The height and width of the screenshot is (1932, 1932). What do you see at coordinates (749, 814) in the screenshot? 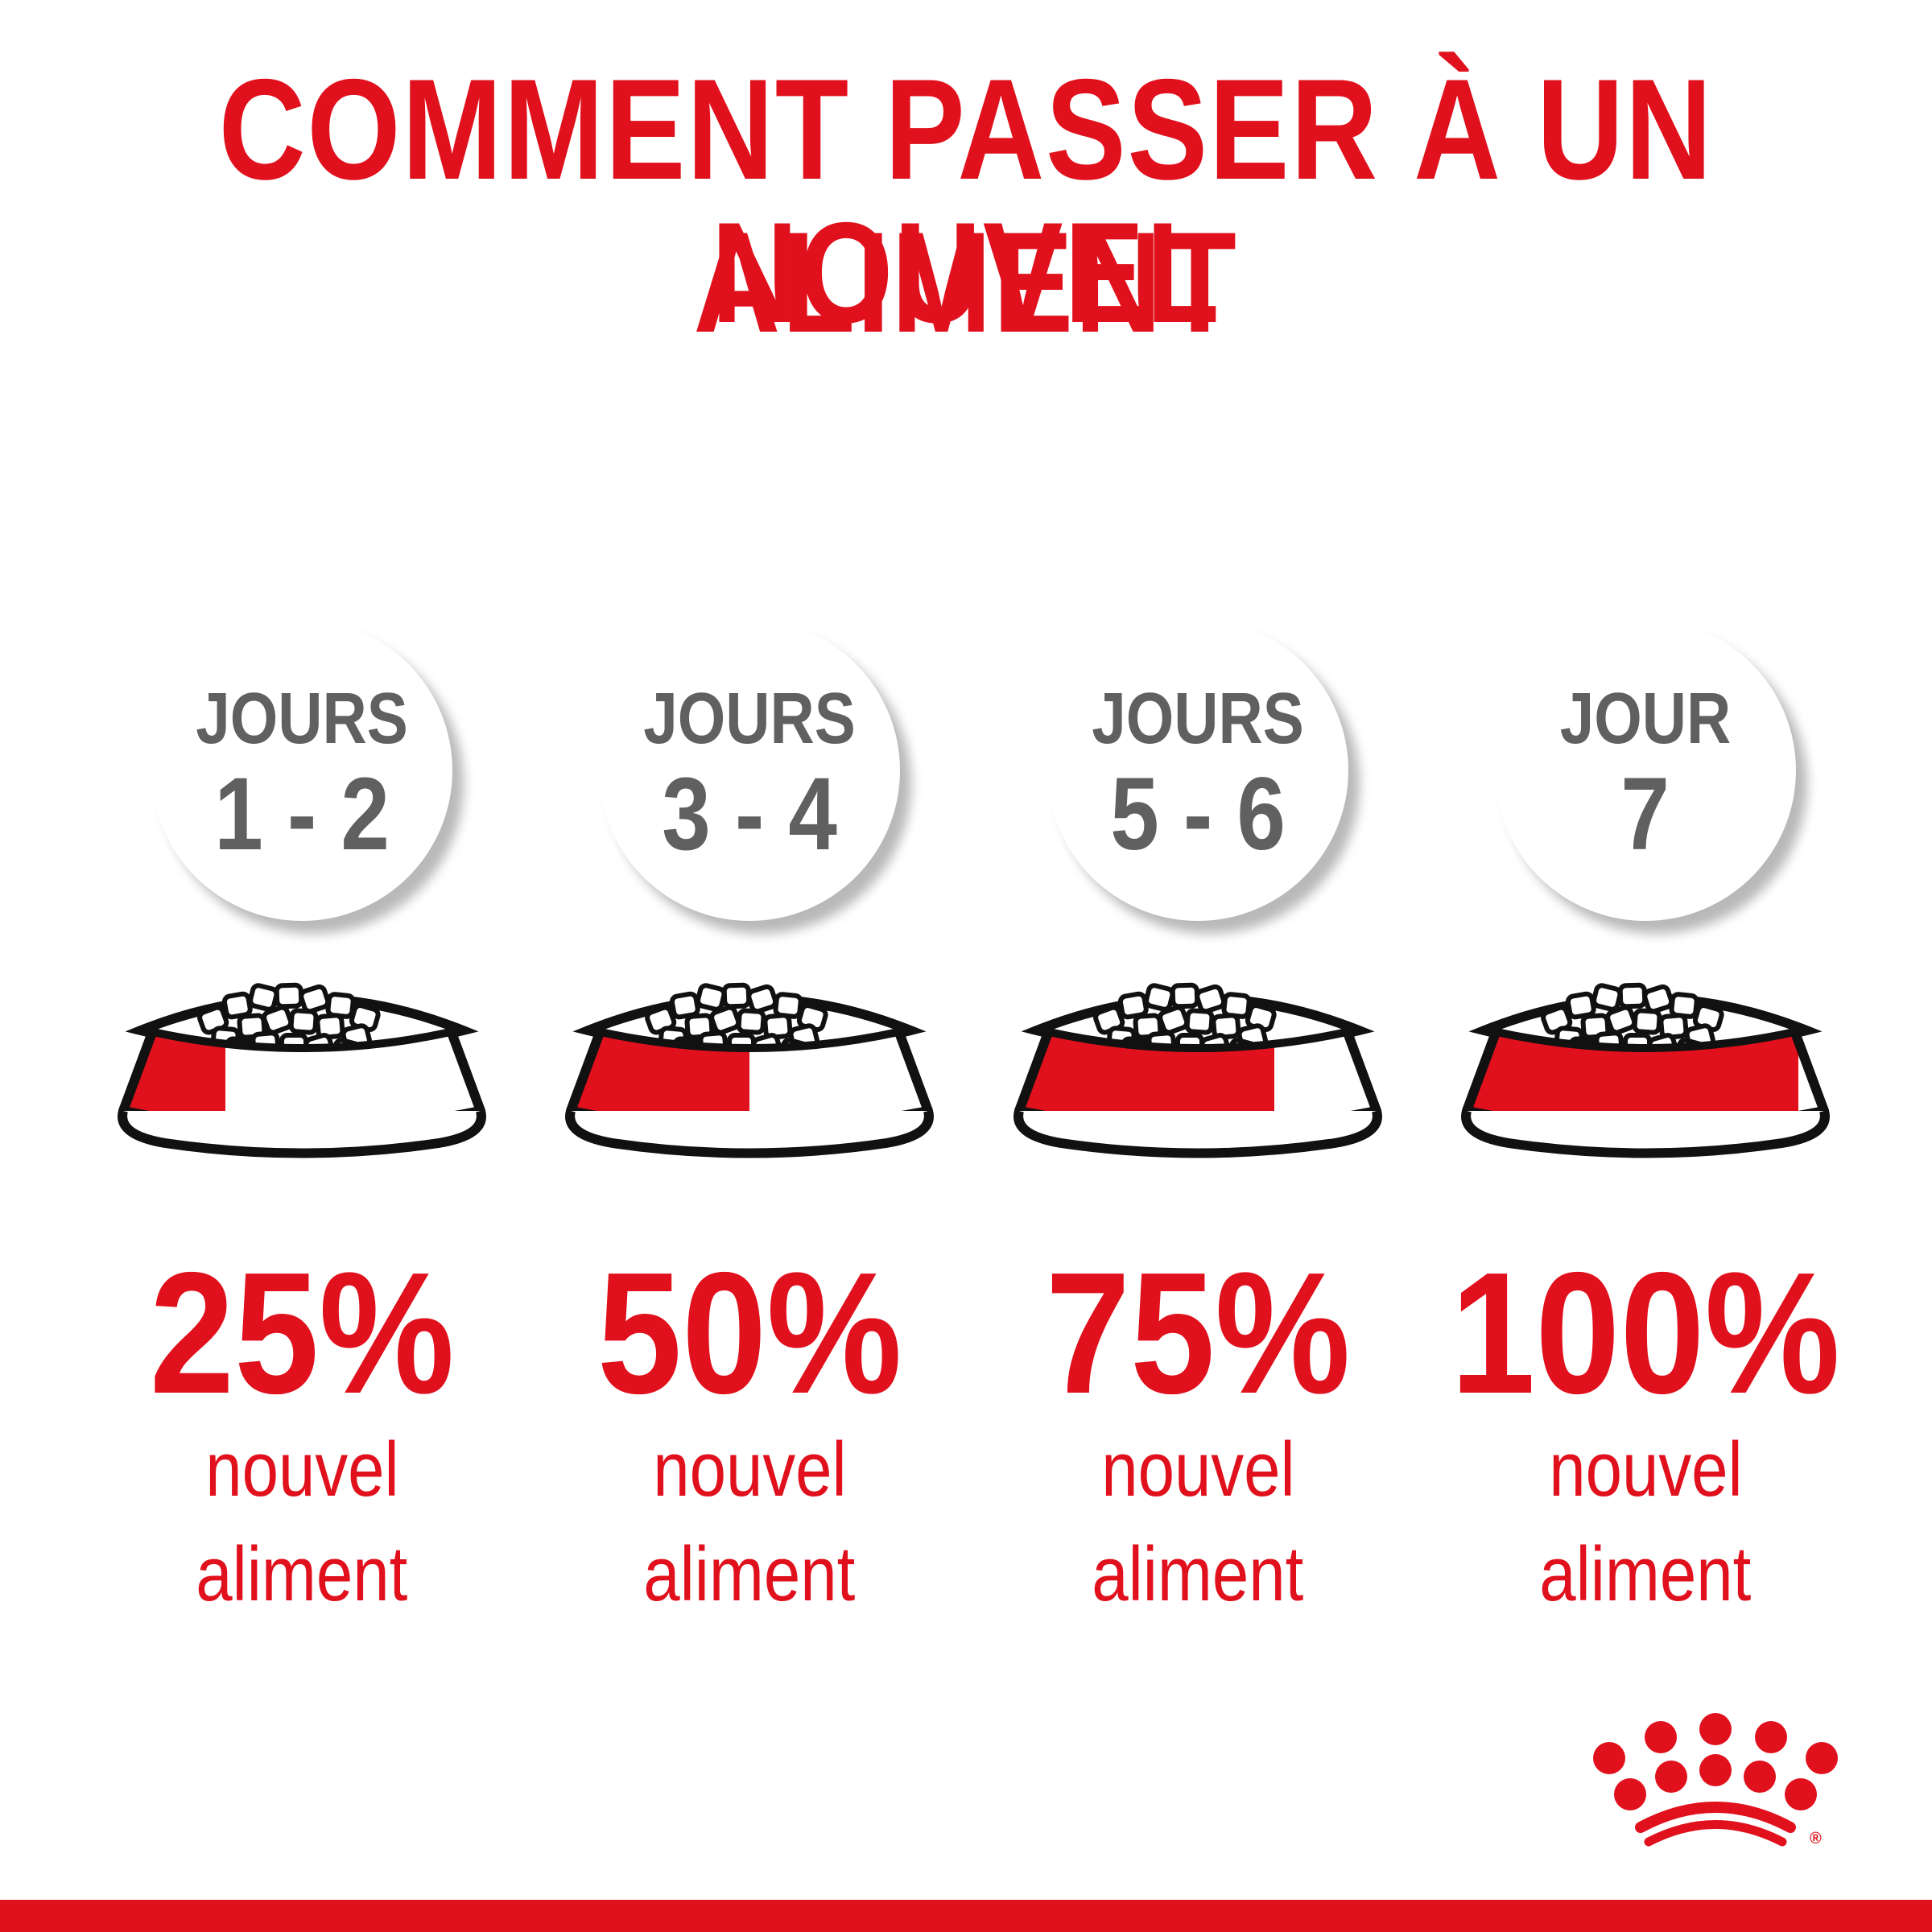
I see `day-range: 3 - 4` at bounding box center [749, 814].